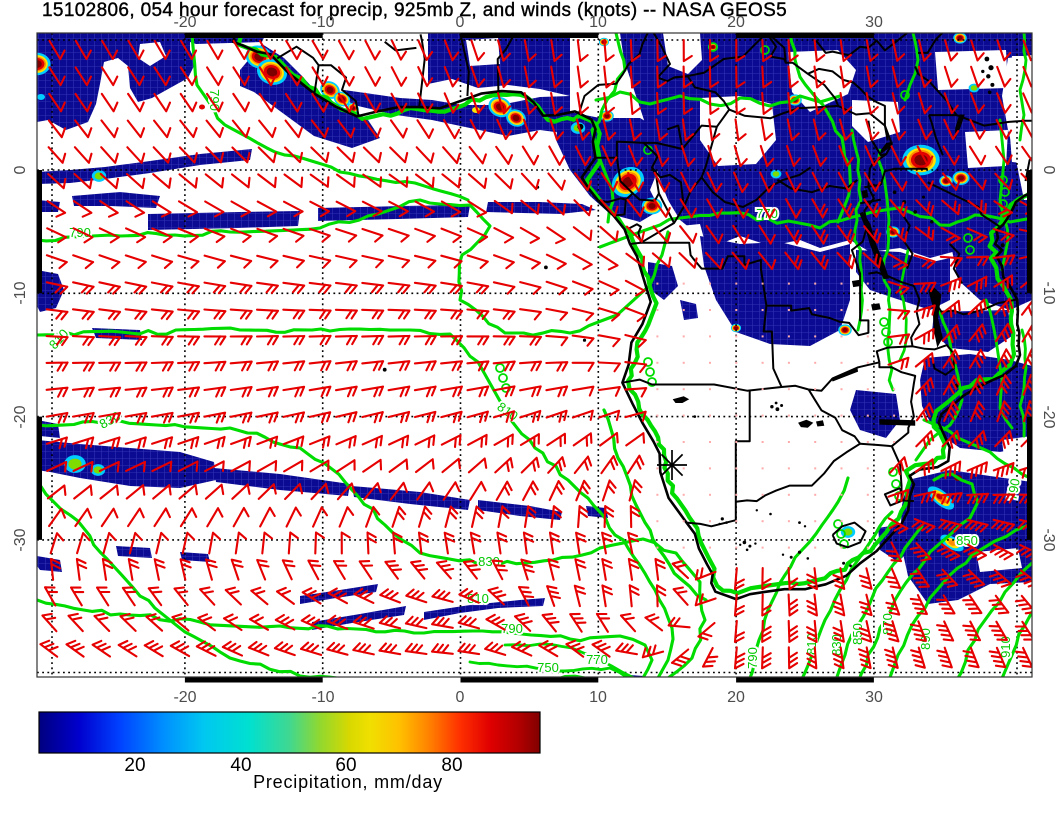 The image size is (1056, 821). I want to click on svg-text: 60, so click(345, 765).